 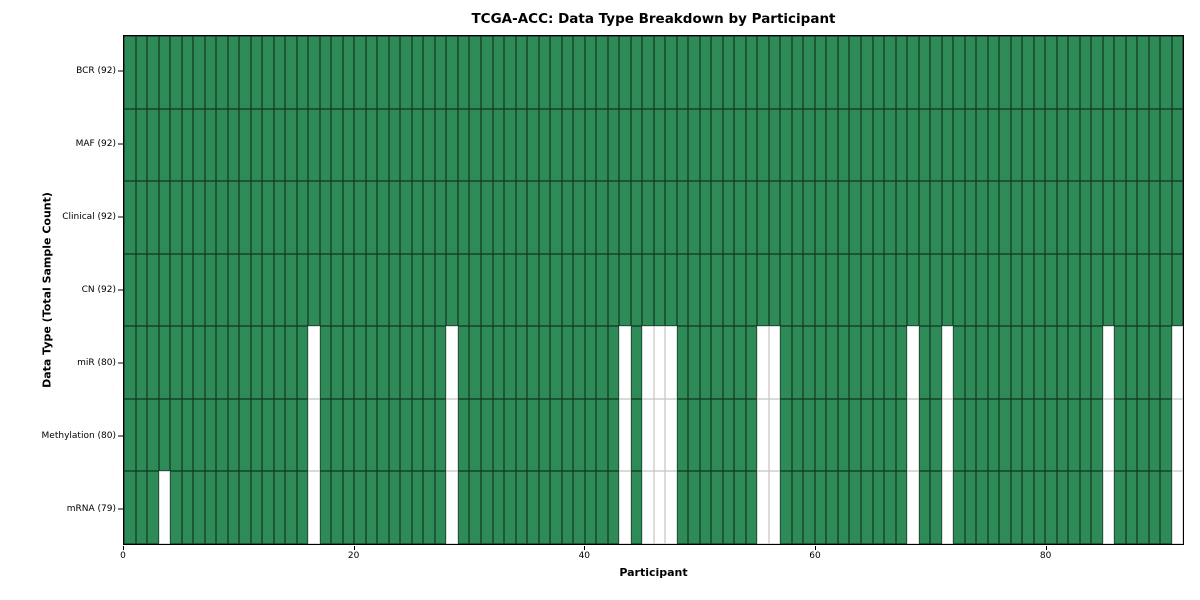 What do you see at coordinates (89, 217) in the screenshot?
I see `y-tick-label: Clinical (92)` at bounding box center [89, 217].